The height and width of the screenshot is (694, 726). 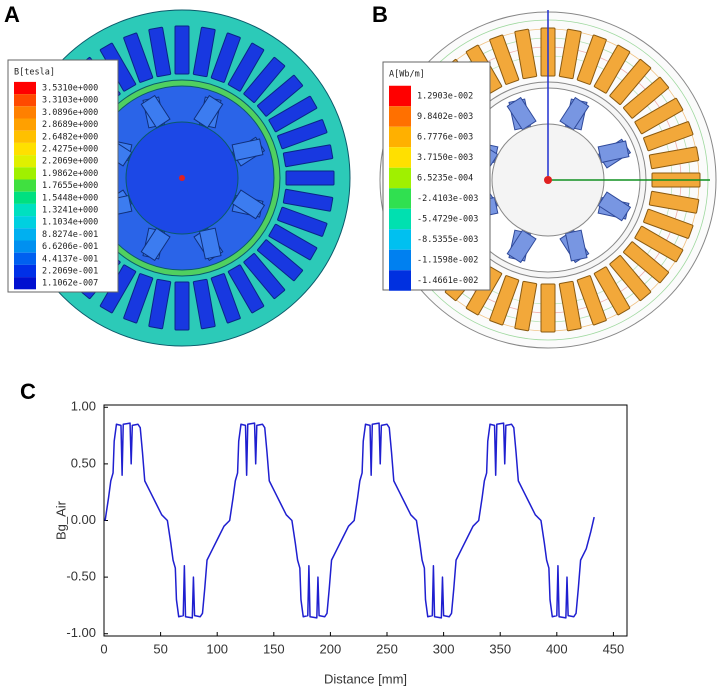 I want to click on y-tick-label: -0.50, so click(x=81, y=576).